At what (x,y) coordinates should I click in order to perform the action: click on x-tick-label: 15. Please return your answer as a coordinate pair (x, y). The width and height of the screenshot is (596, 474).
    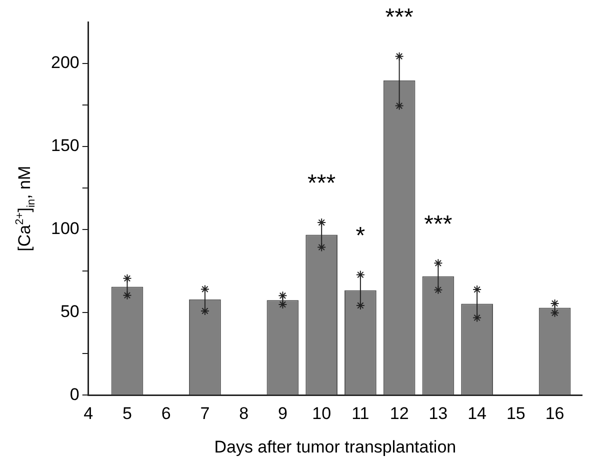
    Looking at the image, I should click on (516, 414).